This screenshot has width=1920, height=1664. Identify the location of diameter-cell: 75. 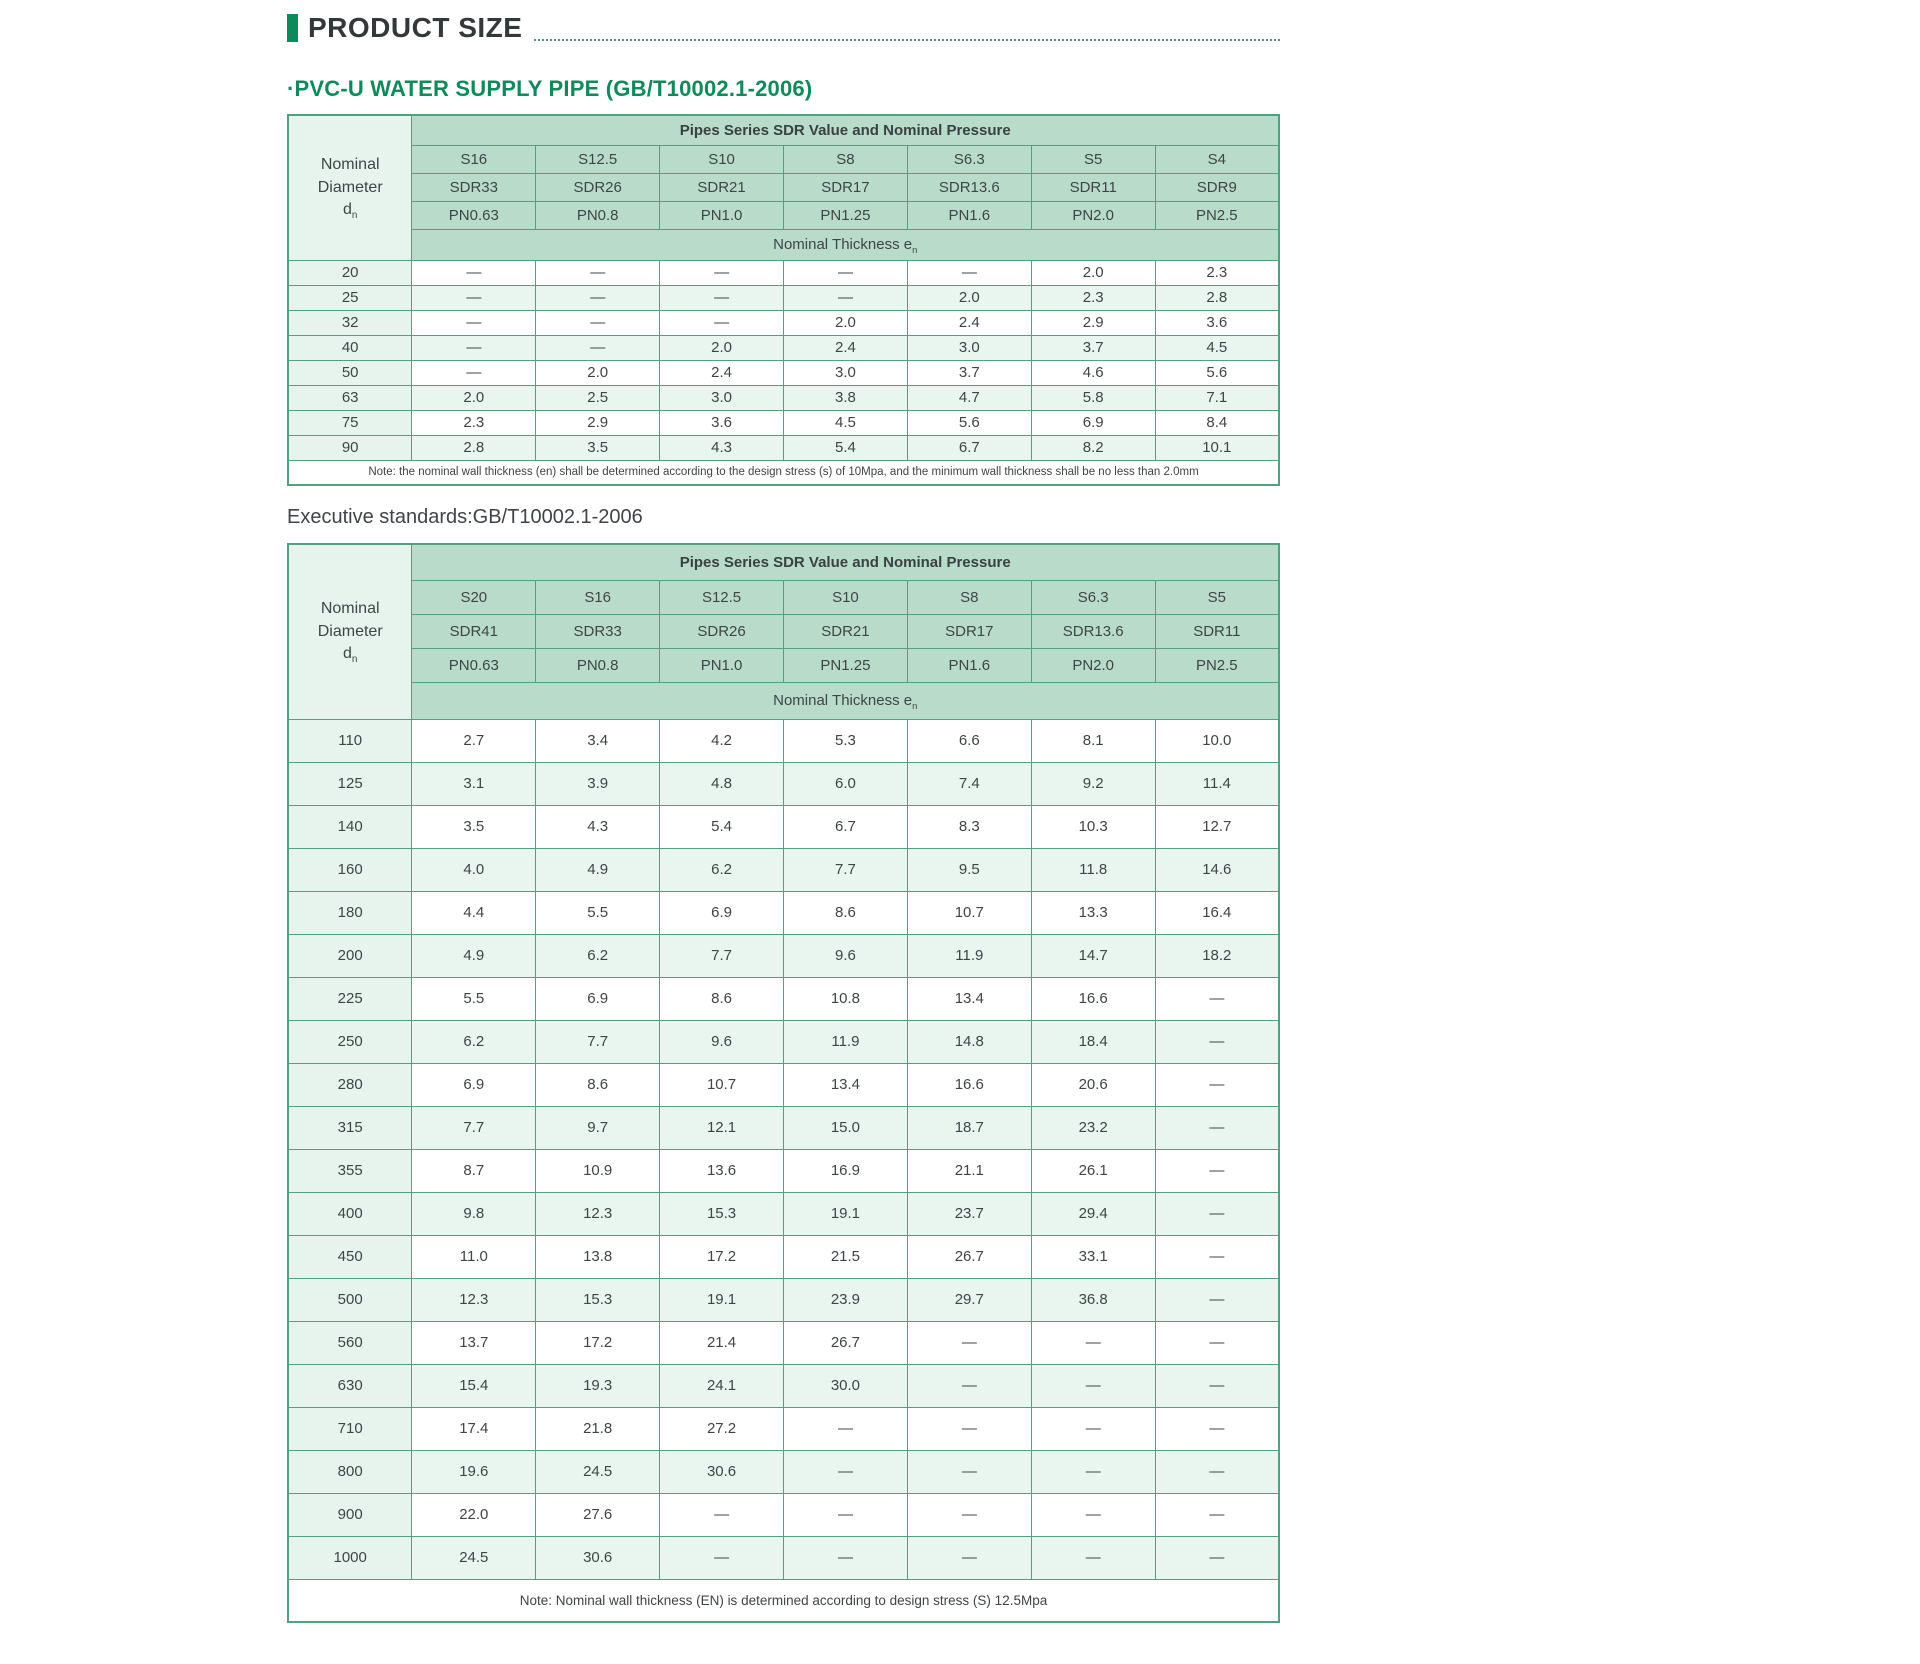
(350, 422).